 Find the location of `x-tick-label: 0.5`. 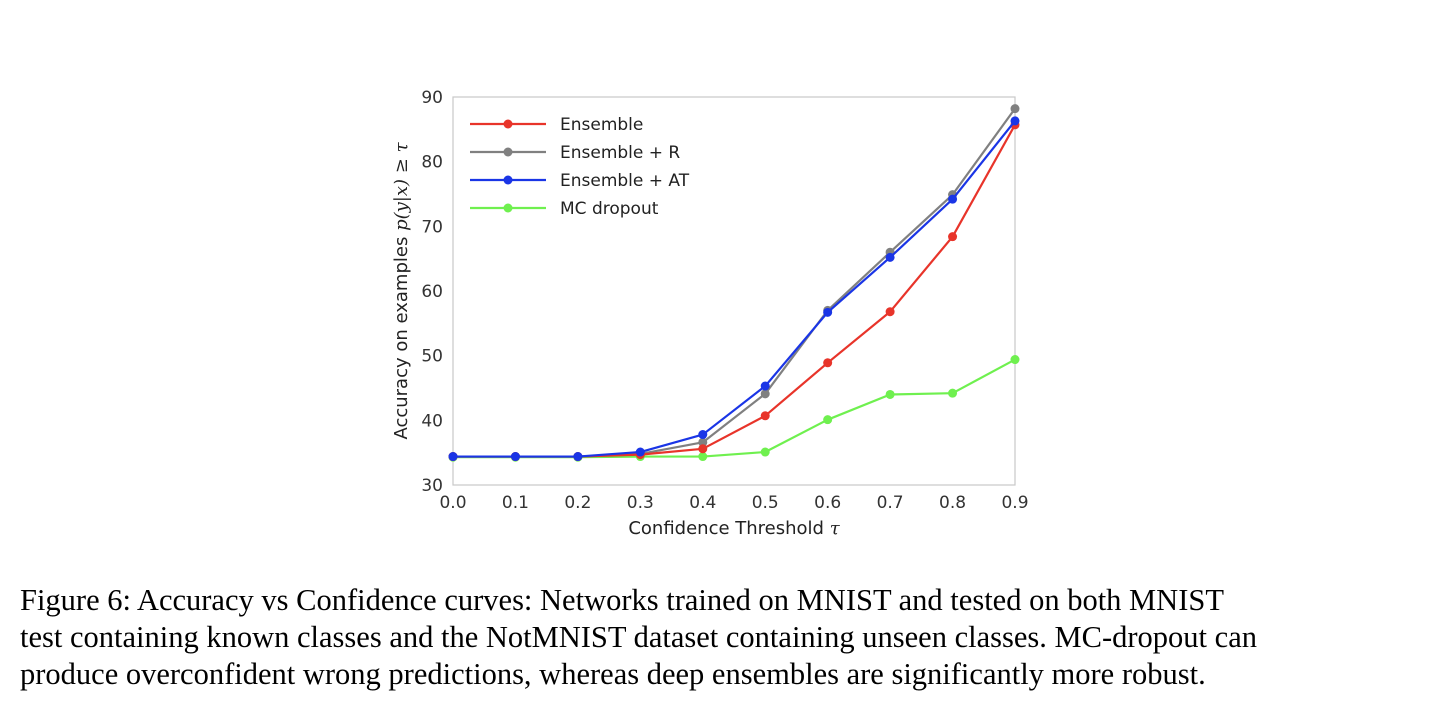

x-tick-label: 0.5 is located at coordinates (765, 503).